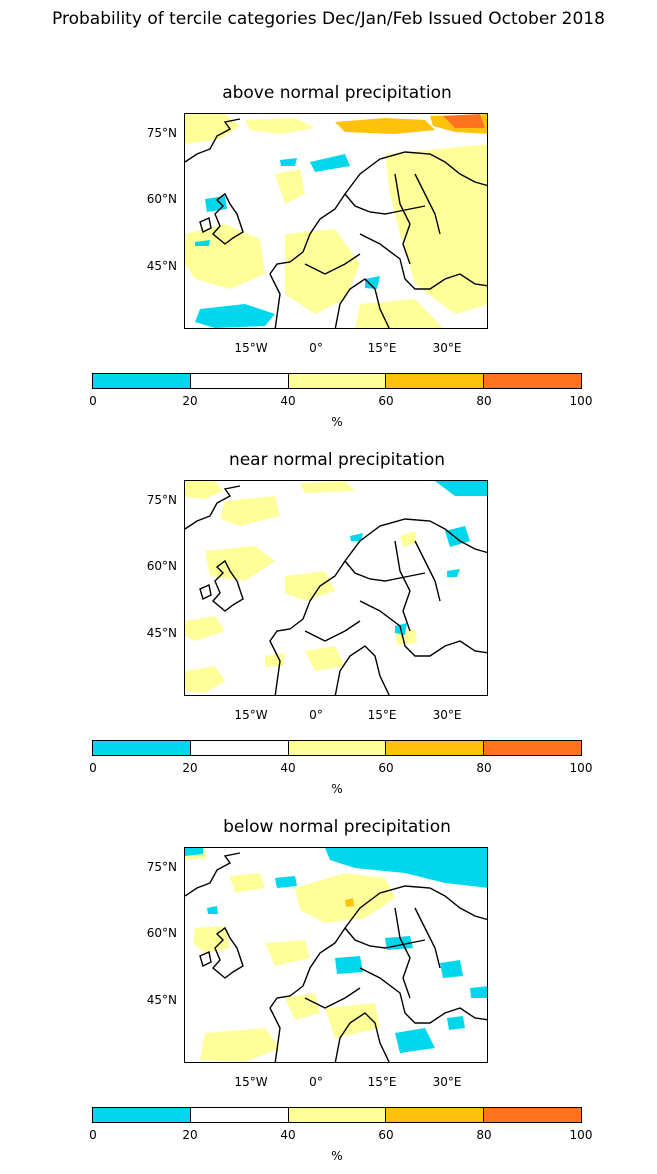 This screenshot has width=657, height=1174. I want to click on map-near-normal, so click(336, 588).